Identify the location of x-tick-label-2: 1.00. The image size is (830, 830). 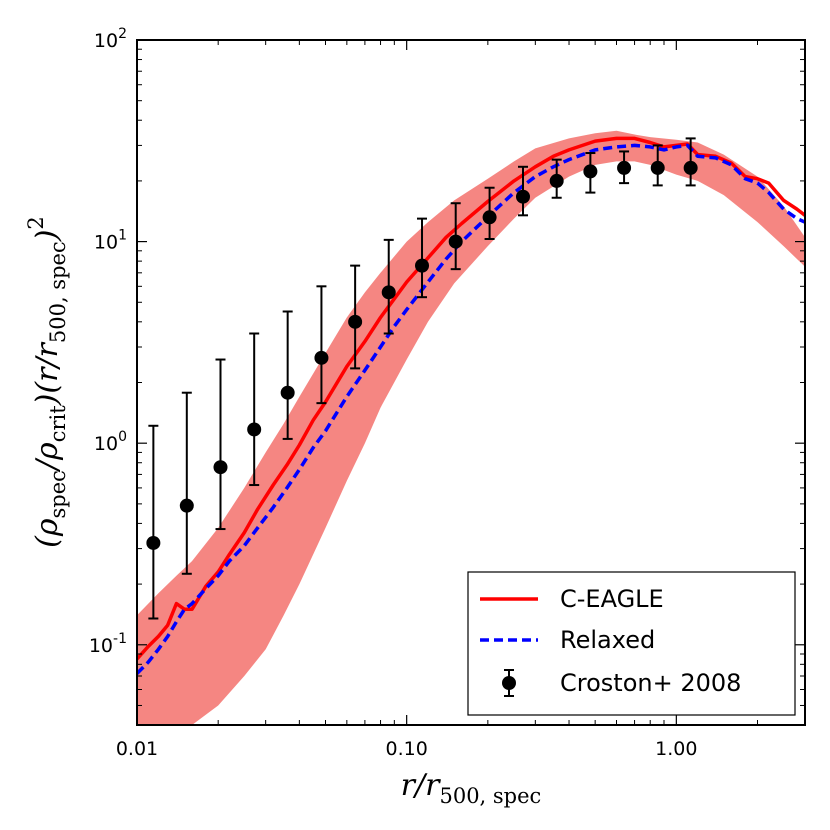
(676, 749).